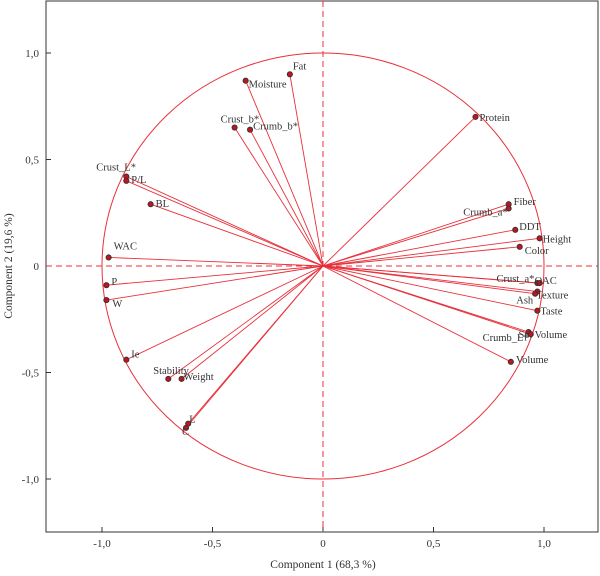 The image size is (600, 576). What do you see at coordinates (323, 544) in the screenshot?
I see `x-tick-label: 0` at bounding box center [323, 544].